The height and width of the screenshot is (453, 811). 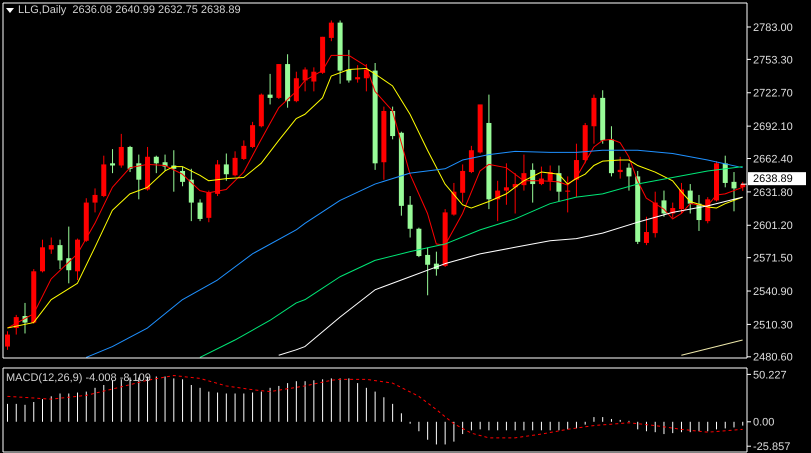 What do you see at coordinates (763, 422) in the screenshot?
I see `y-tick-label: 0.00` at bounding box center [763, 422].